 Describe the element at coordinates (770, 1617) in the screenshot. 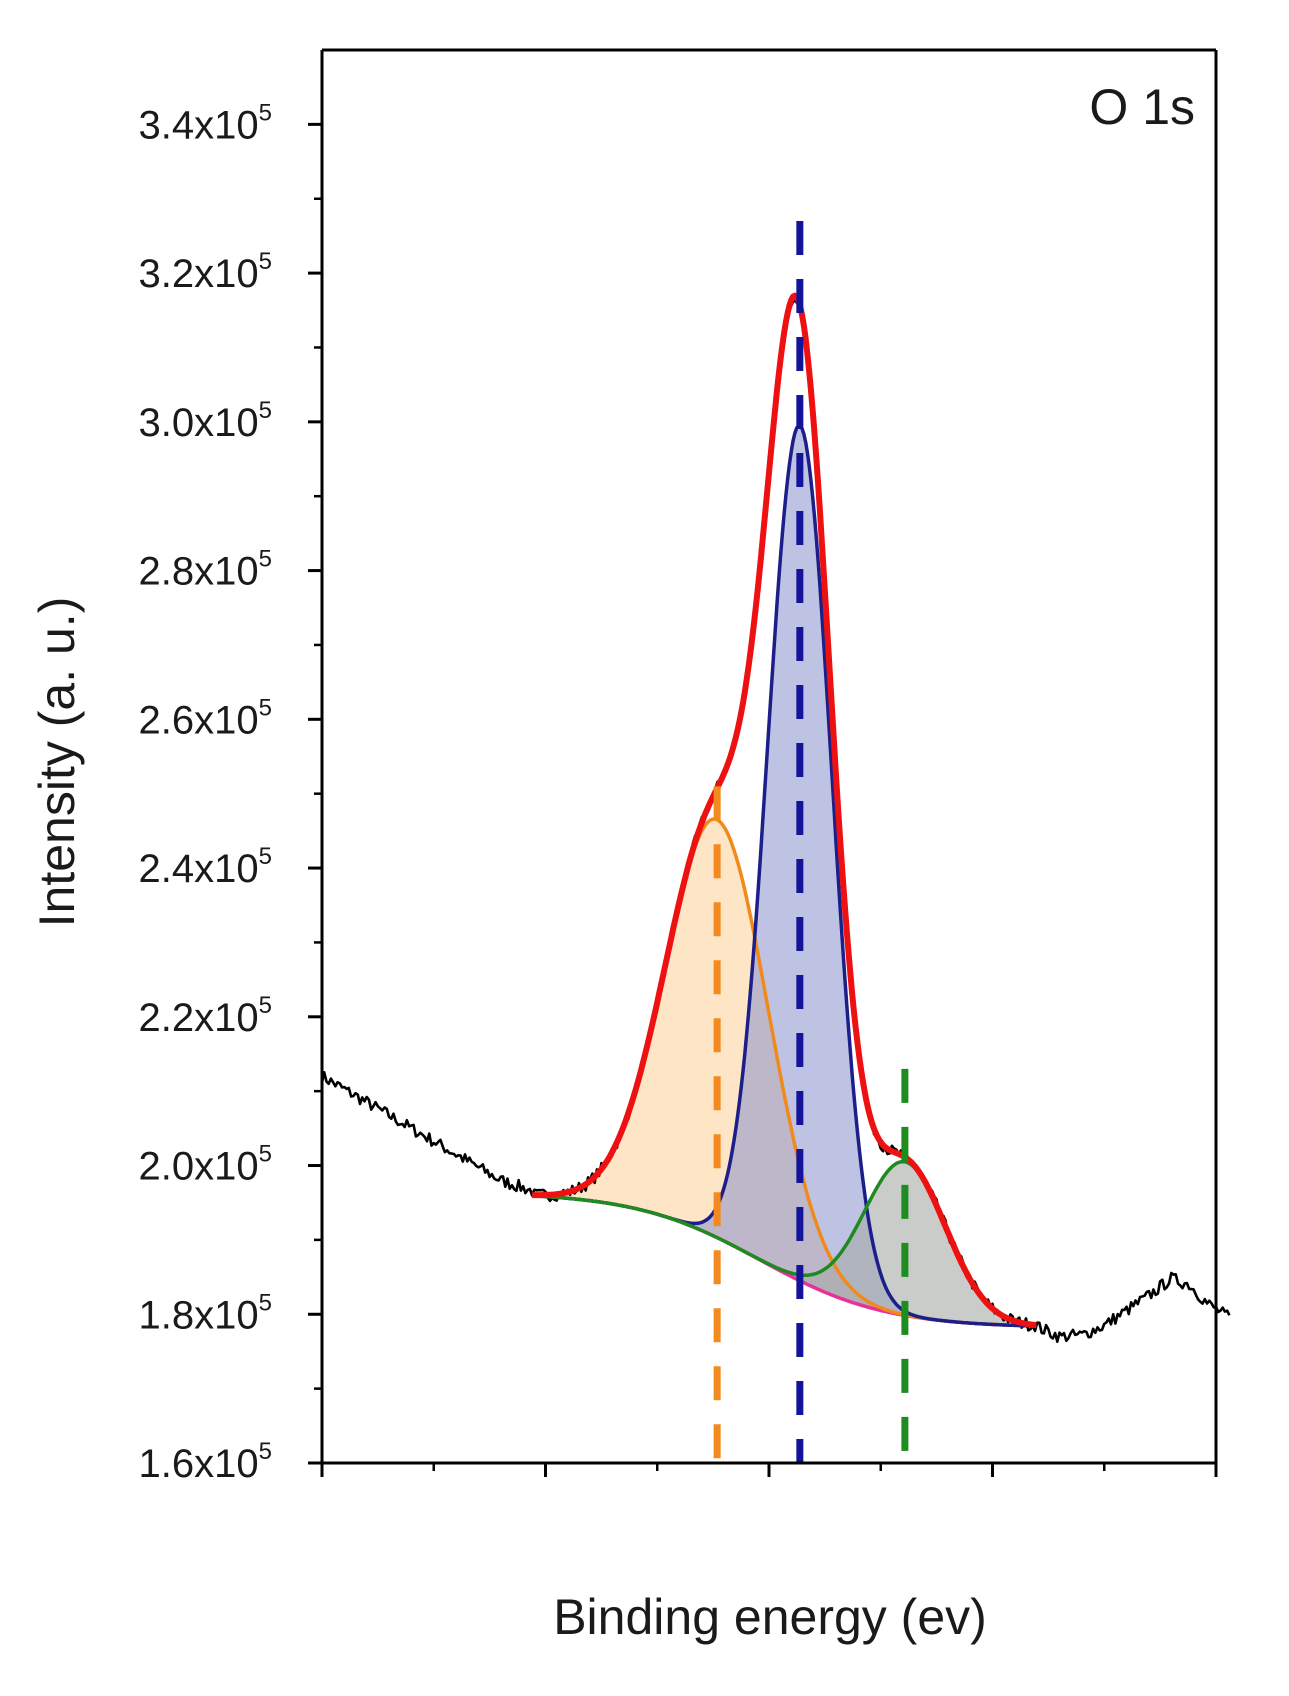

I see `x-axis-title: Binding energy (ev)` at that location.